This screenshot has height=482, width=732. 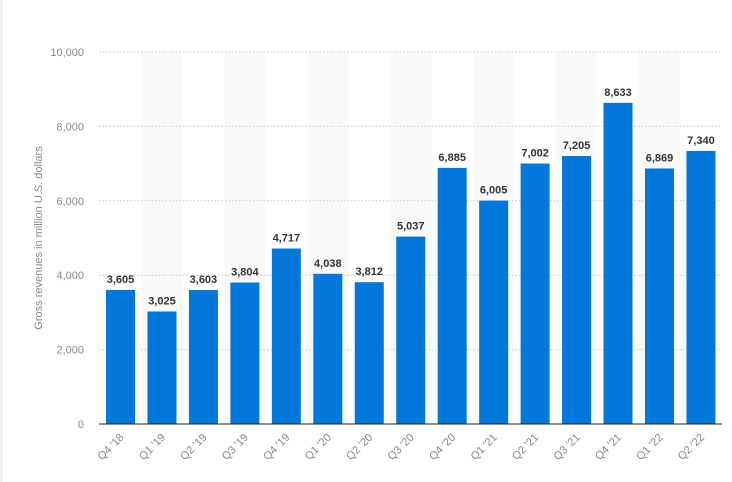 I want to click on y-tick-label: 2,000, so click(x=70, y=351).